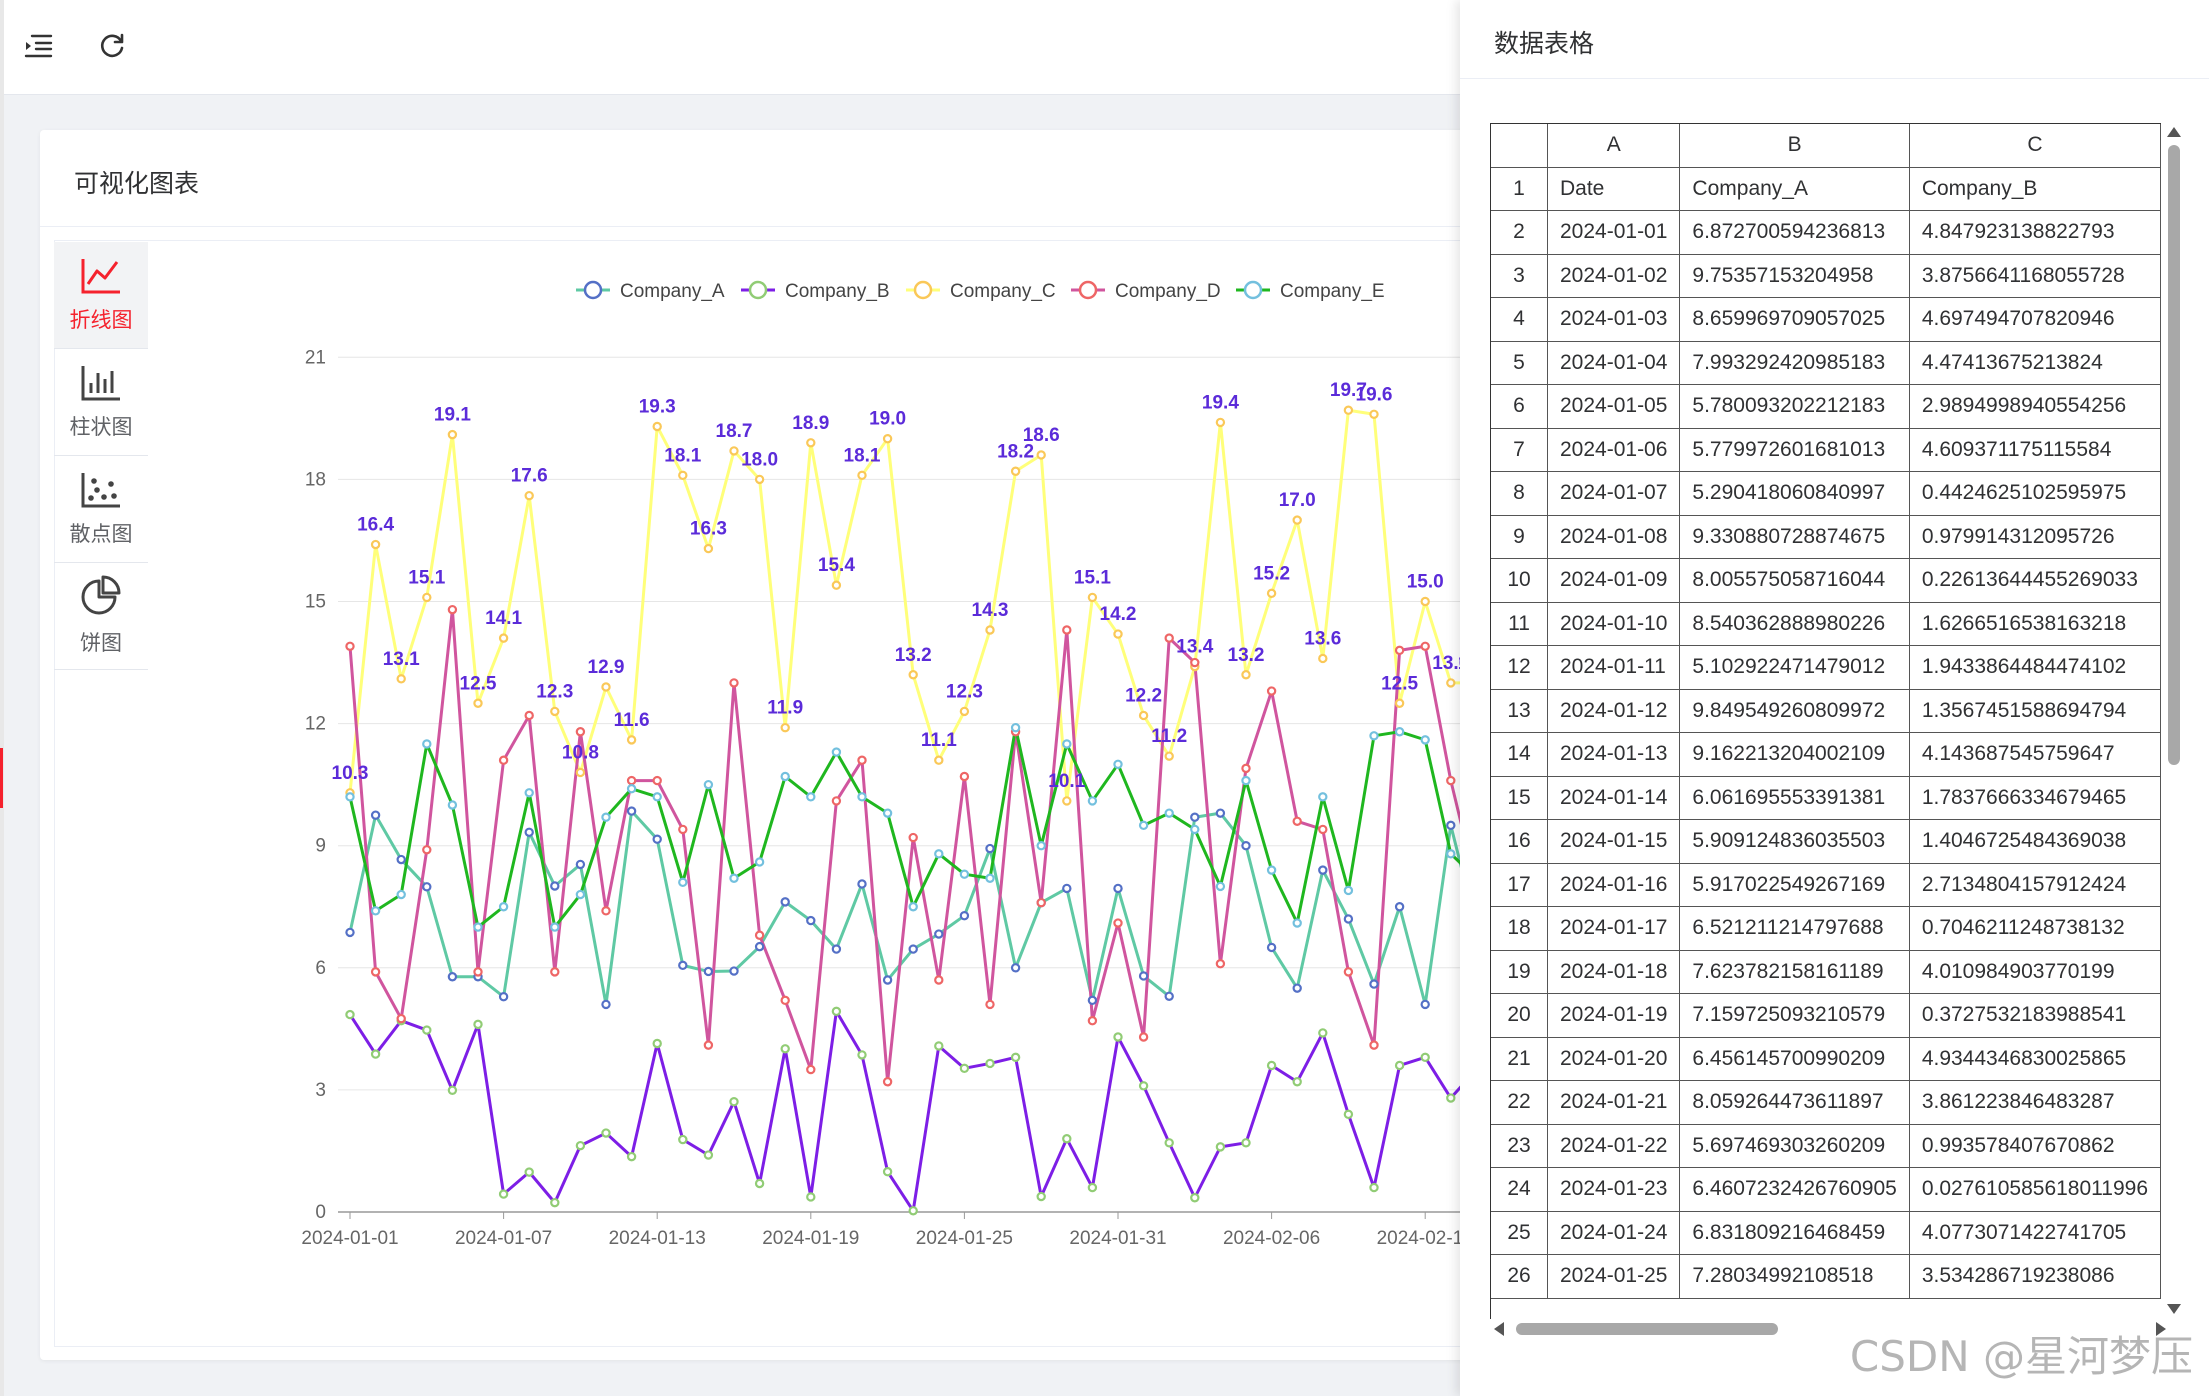 This screenshot has height=1396, width=2209. Describe the element at coordinates (1794, 493) in the screenshot. I see `table-cell: 5.290418060840997` at that location.